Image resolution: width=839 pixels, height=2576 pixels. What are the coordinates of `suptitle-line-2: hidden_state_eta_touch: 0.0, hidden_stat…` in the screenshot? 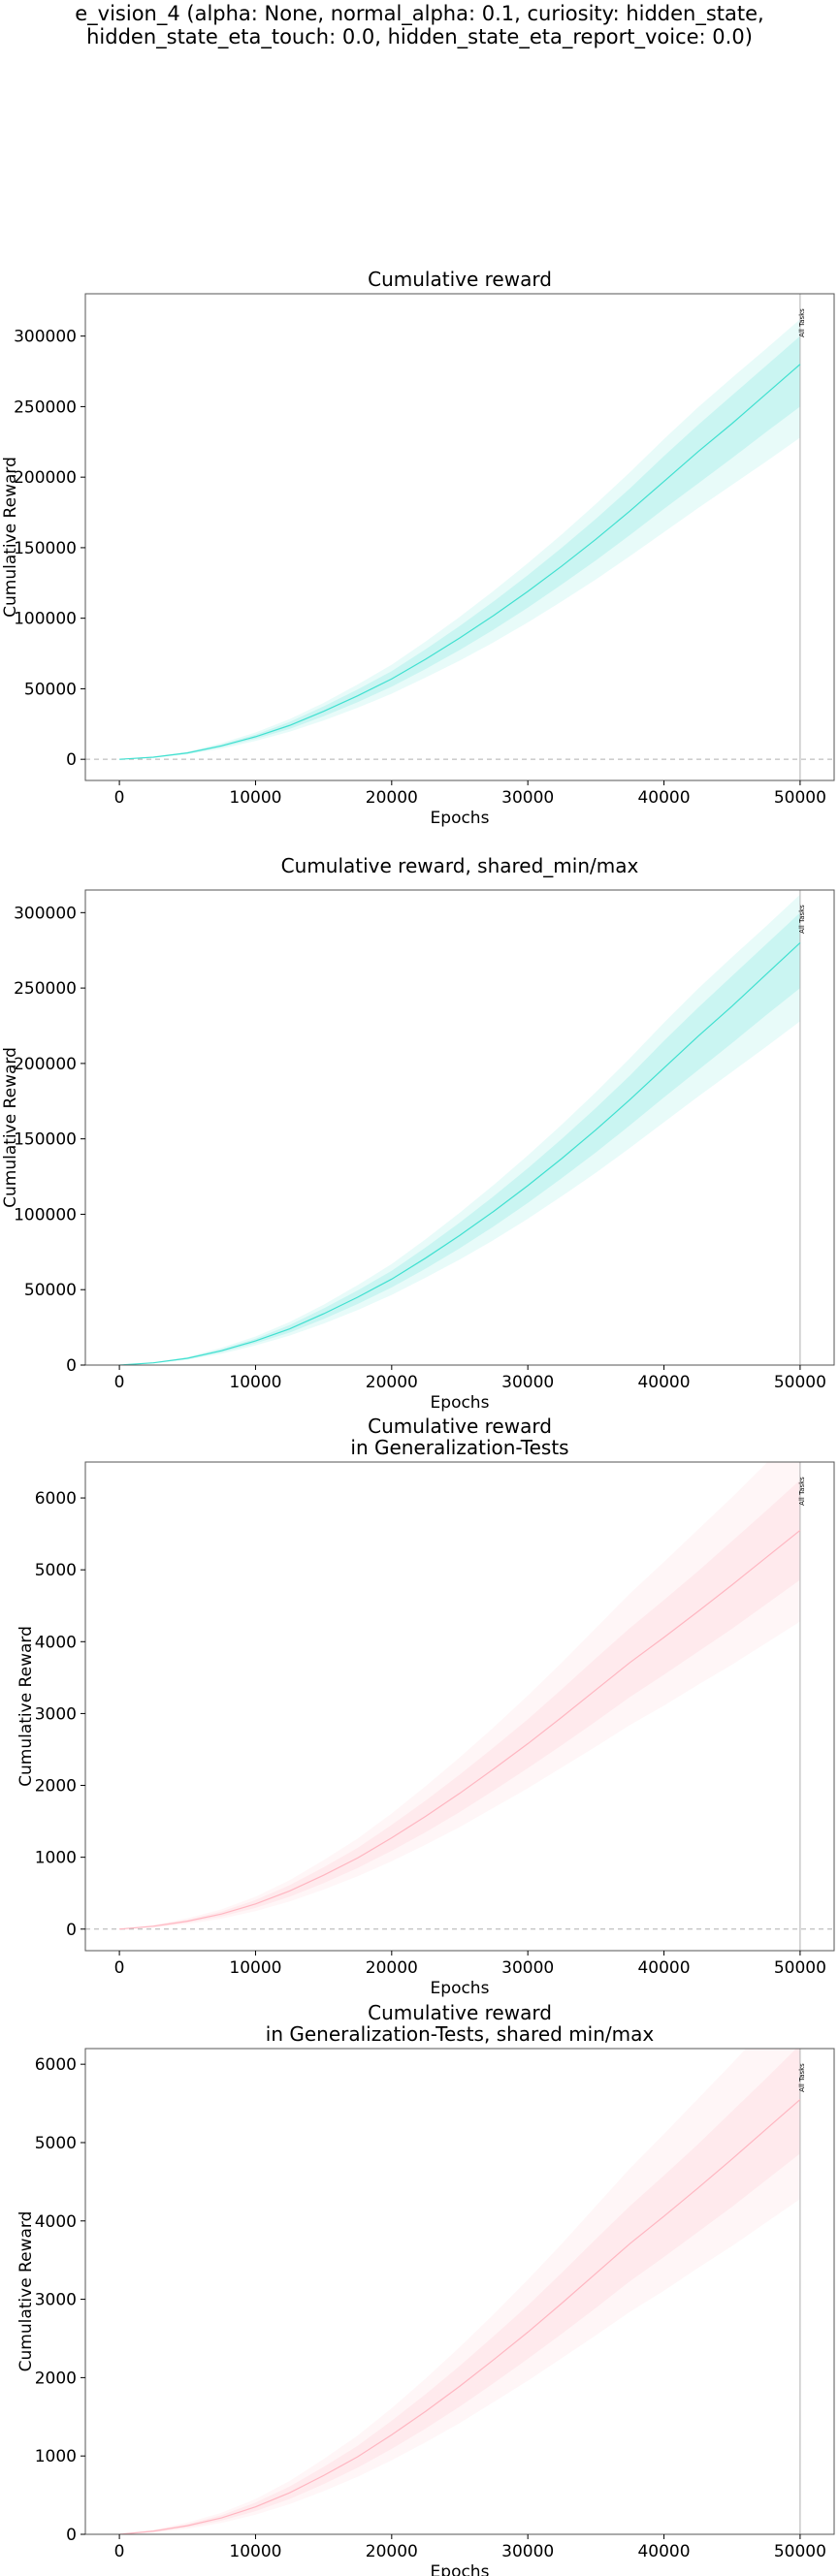 It's located at (419, 36).